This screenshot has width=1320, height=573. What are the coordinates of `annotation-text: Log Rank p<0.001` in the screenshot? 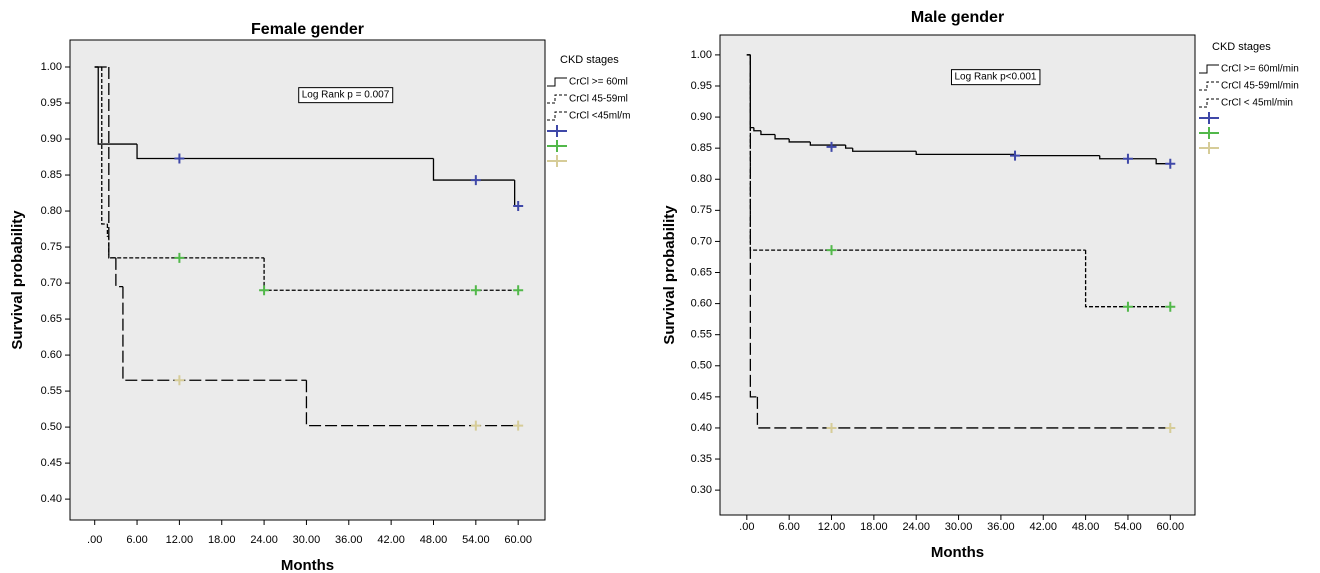 It's located at (995, 77).